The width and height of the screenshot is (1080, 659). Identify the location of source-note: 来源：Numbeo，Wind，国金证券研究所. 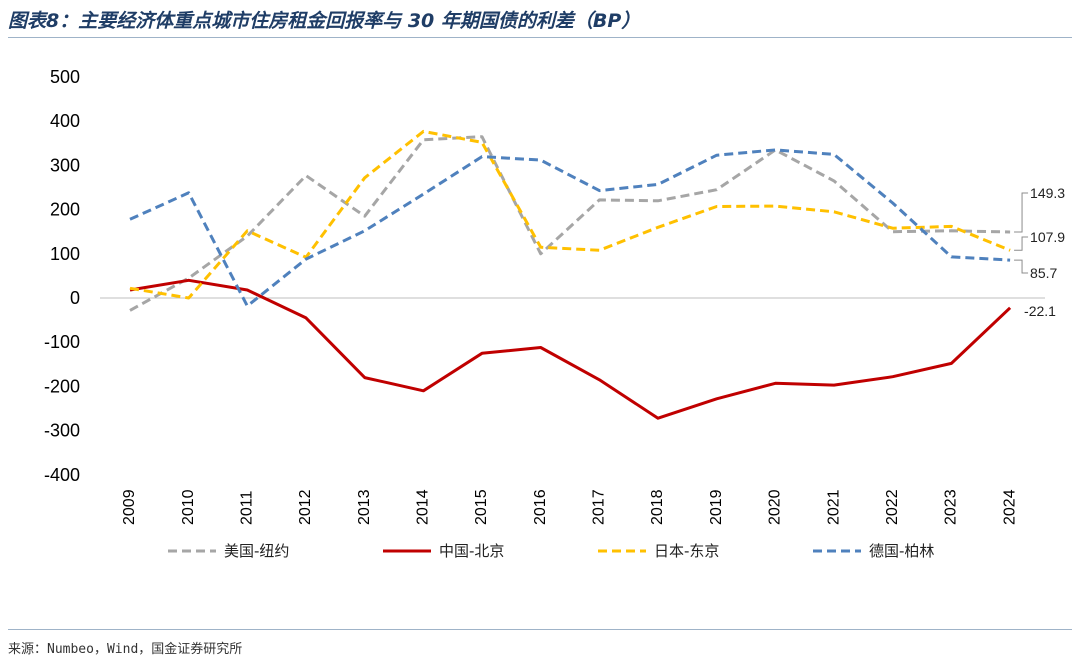
(125, 647).